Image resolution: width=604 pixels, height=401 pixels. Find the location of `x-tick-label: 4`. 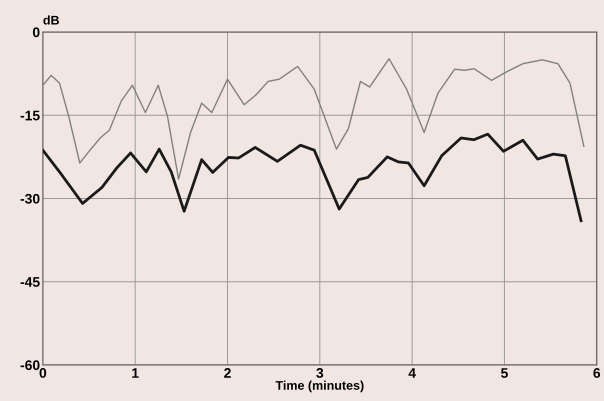

x-tick-label: 4 is located at coordinates (412, 373).